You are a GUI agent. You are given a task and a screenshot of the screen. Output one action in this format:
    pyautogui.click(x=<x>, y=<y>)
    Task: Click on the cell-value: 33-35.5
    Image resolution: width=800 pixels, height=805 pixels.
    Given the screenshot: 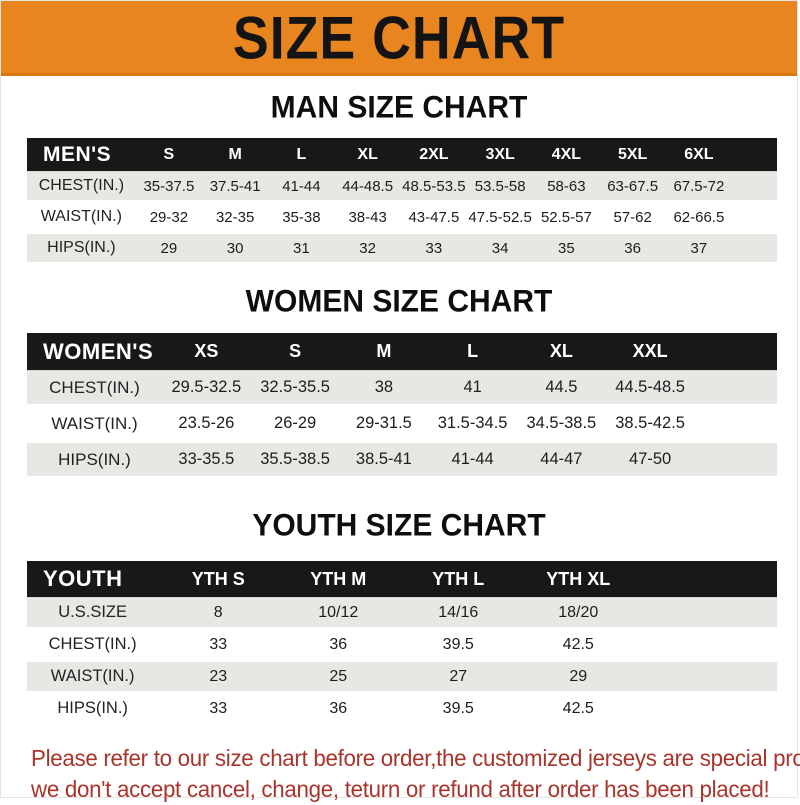 What is the action you would take?
    pyautogui.click(x=206, y=460)
    